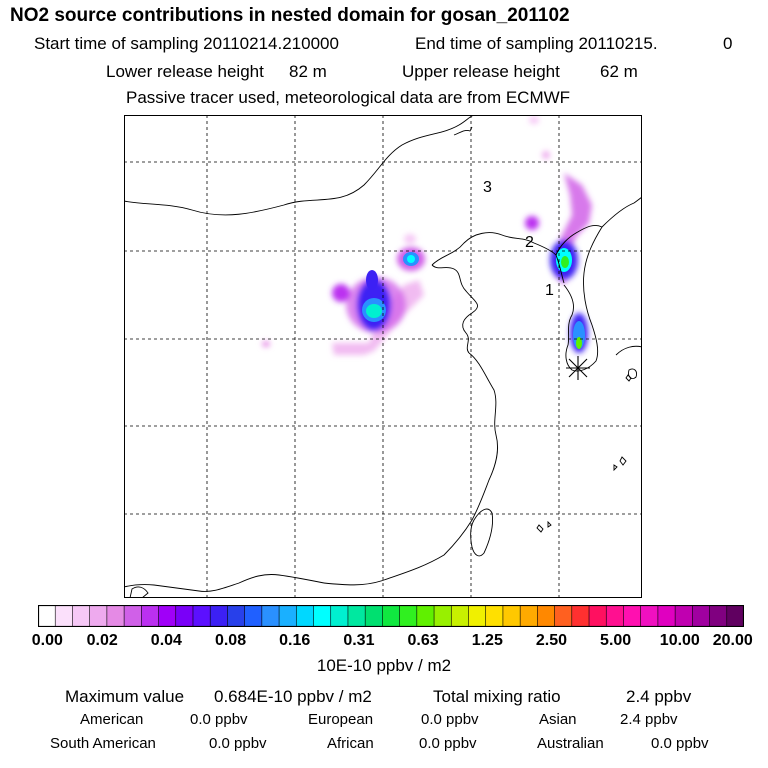 This screenshot has width=768, height=768. What do you see at coordinates (549, 524) in the screenshot?
I see `island-e` at bounding box center [549, 524].